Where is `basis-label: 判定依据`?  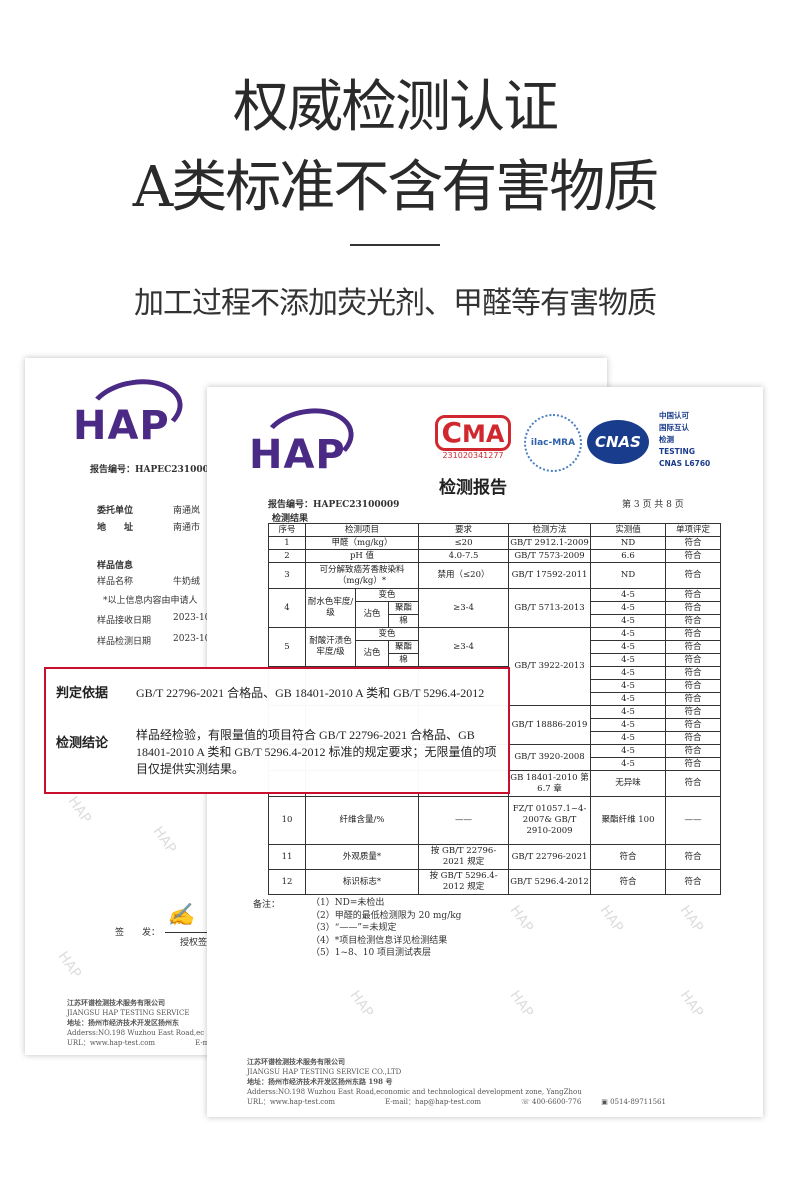
basis-label: 判定依据 is located at coordinates (82, 693).